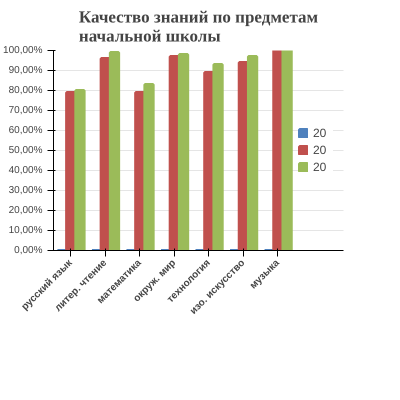  I want to click on chart-title: Качество знаний по предметам начальной школы, so click(198, 27).